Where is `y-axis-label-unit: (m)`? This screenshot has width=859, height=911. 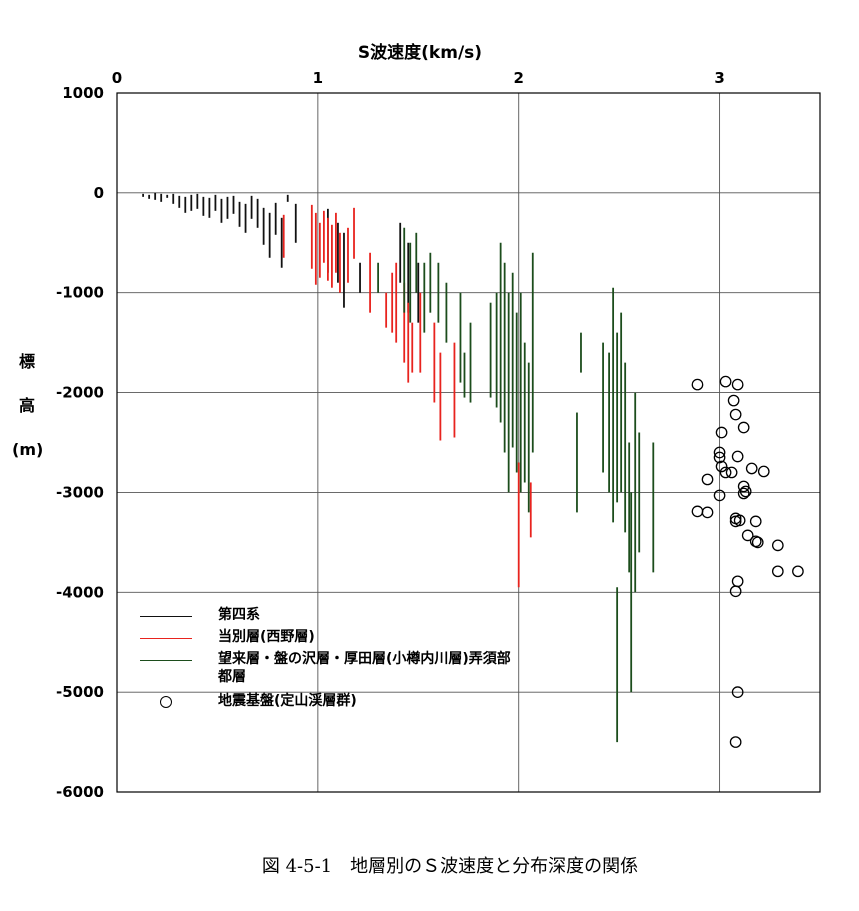 y-axis-label-unit: (m) is located at coordinates (28, 449).